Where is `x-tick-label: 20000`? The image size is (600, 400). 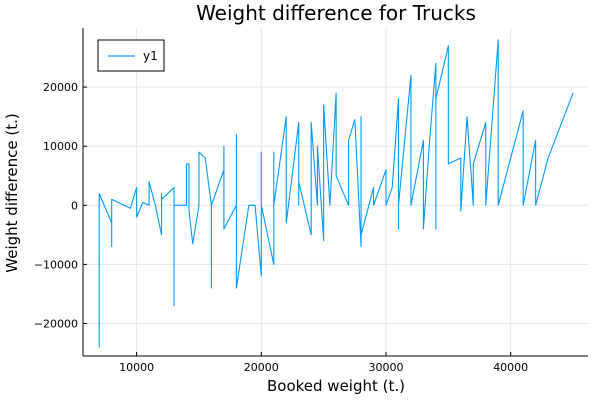
x-tick-label: 20000 is located at coordinates (261, 367).